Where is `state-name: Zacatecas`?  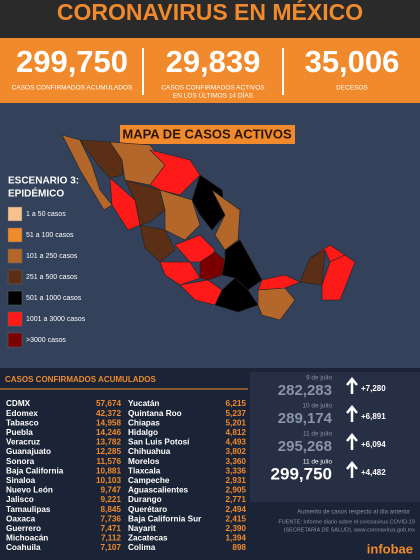
state-name: Zacatecas is located at coordinates (148, 538).